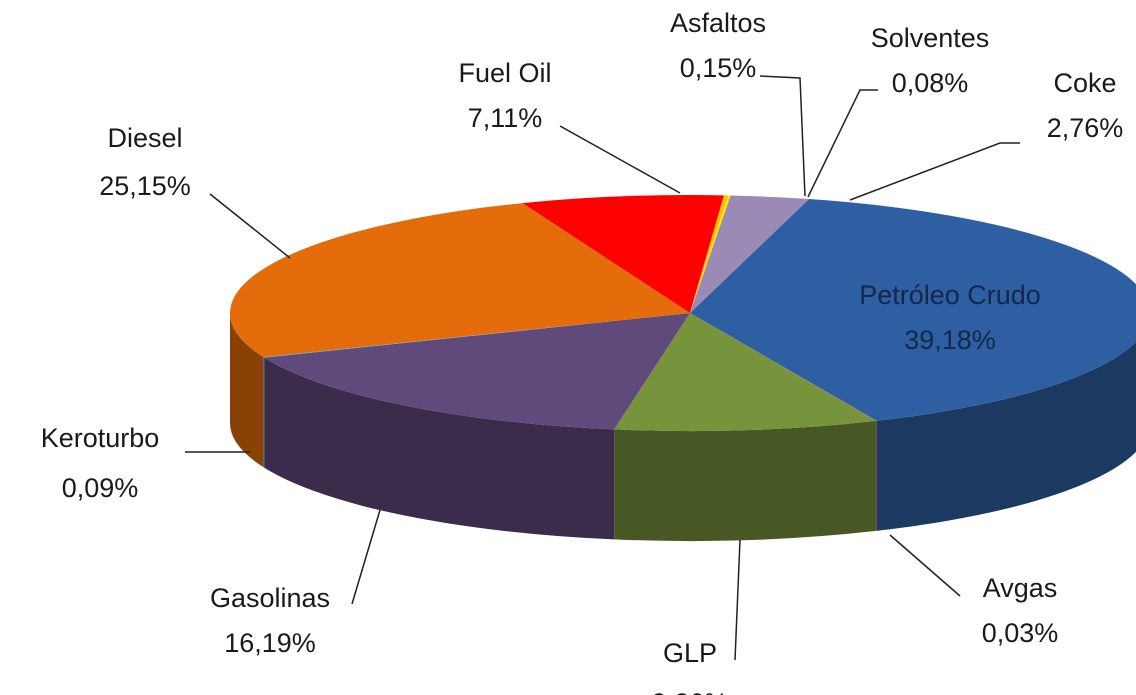 The width and height of the screenshot is (1136, 695). I want to click on label-name: GLP, so click(690, 653).